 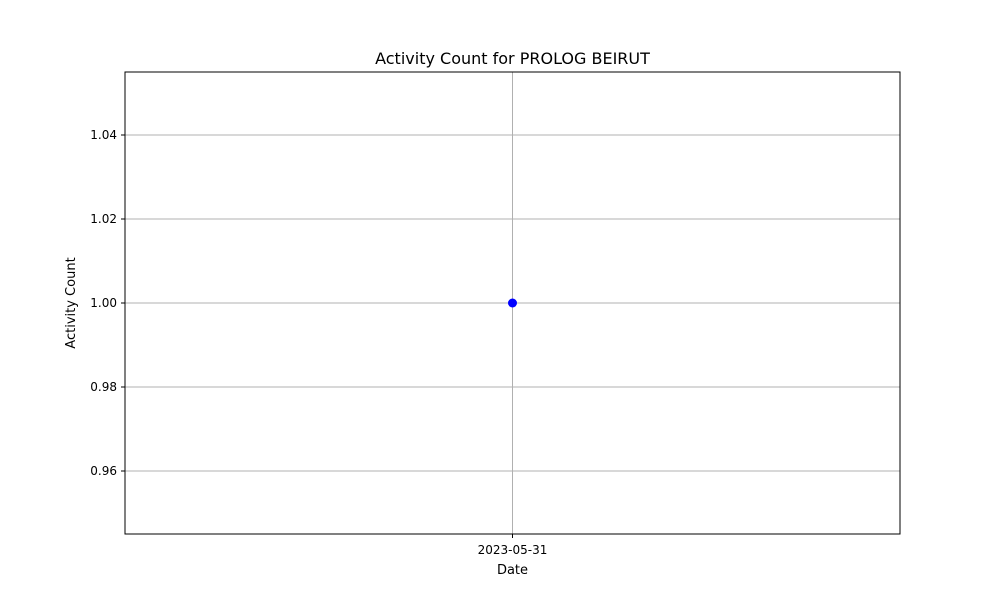 I want to click on y-axis-label: Activity Count, so click(x=71, y=302).